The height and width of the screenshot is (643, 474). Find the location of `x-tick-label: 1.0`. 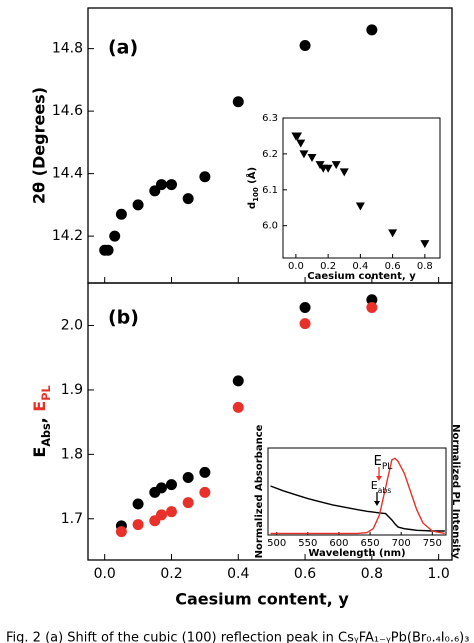

x-tick-label: 1.0 is located at coordinates (439, 574).